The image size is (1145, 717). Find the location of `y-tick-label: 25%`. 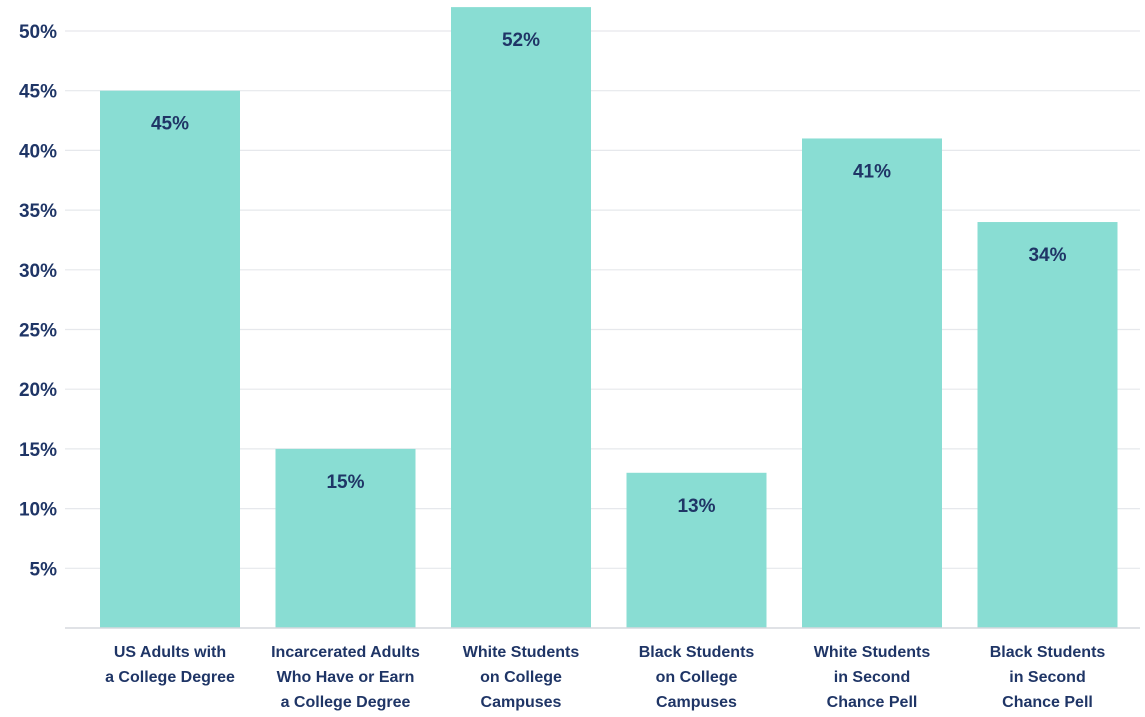

y-tick-label: 25% is located at coordinates (38, 331).